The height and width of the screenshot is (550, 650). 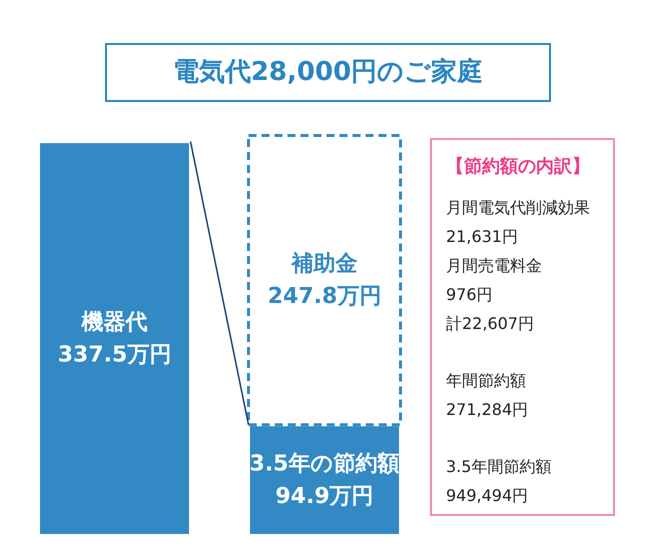 What do you see at coordinates (494, 266) in the screenshot?
I see `text: 月間売電料金` at bounding box center [494, 266].